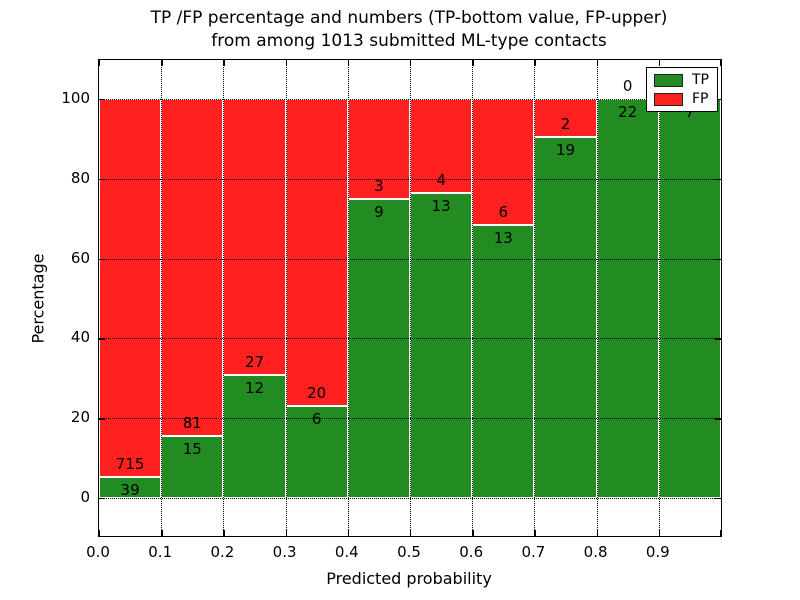 The width and height of the screenshot is (800, 600). Describe the element at coordinates (595, 552) in the screenshot. I see `x-tick-label: 0.8` at that location.